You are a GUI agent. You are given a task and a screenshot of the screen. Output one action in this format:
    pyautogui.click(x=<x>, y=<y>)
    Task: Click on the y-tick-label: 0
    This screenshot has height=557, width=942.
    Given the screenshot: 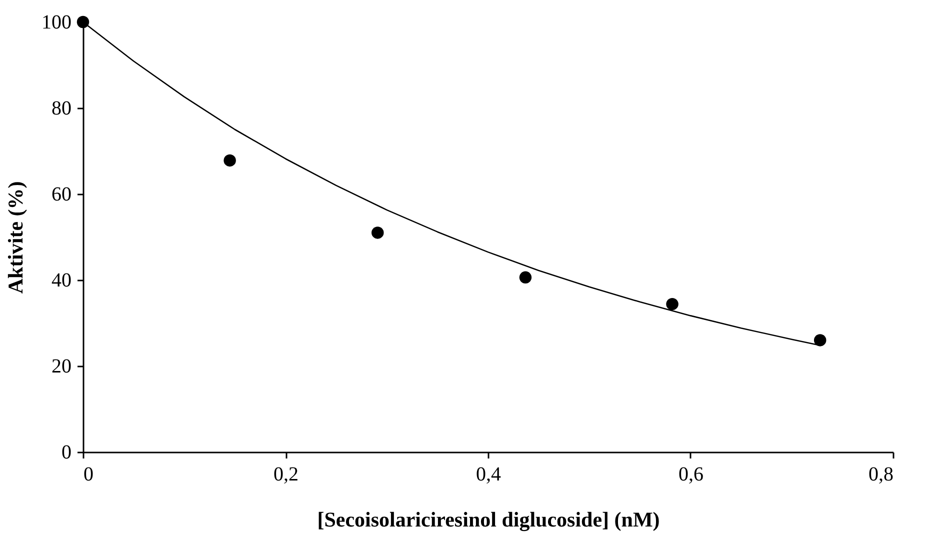 What is the action you would take?
    pyautogui.click(x=67, y=453)
    